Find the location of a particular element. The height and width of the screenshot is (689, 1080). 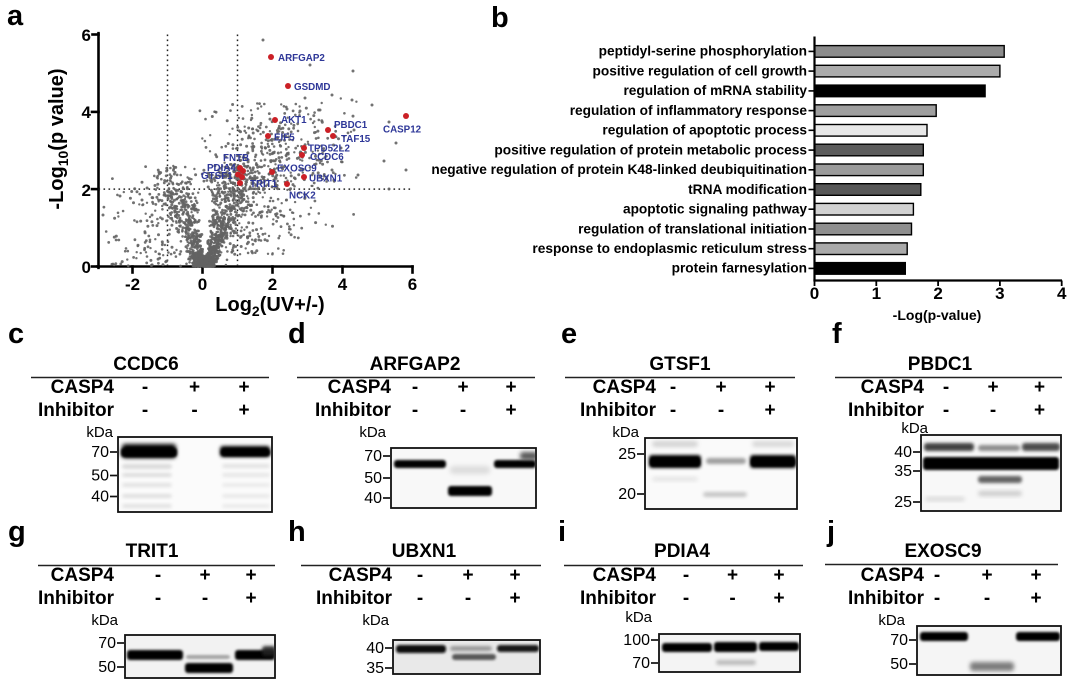

svg-text: g is located at coordinates (17, 532).